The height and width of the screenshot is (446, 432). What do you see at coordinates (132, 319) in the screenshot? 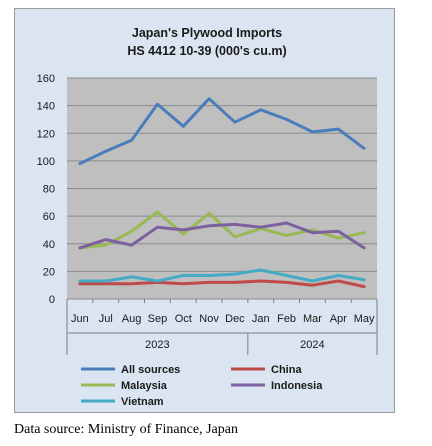
I see `x-tick-label: Aug` at bounding box center [132, 319].